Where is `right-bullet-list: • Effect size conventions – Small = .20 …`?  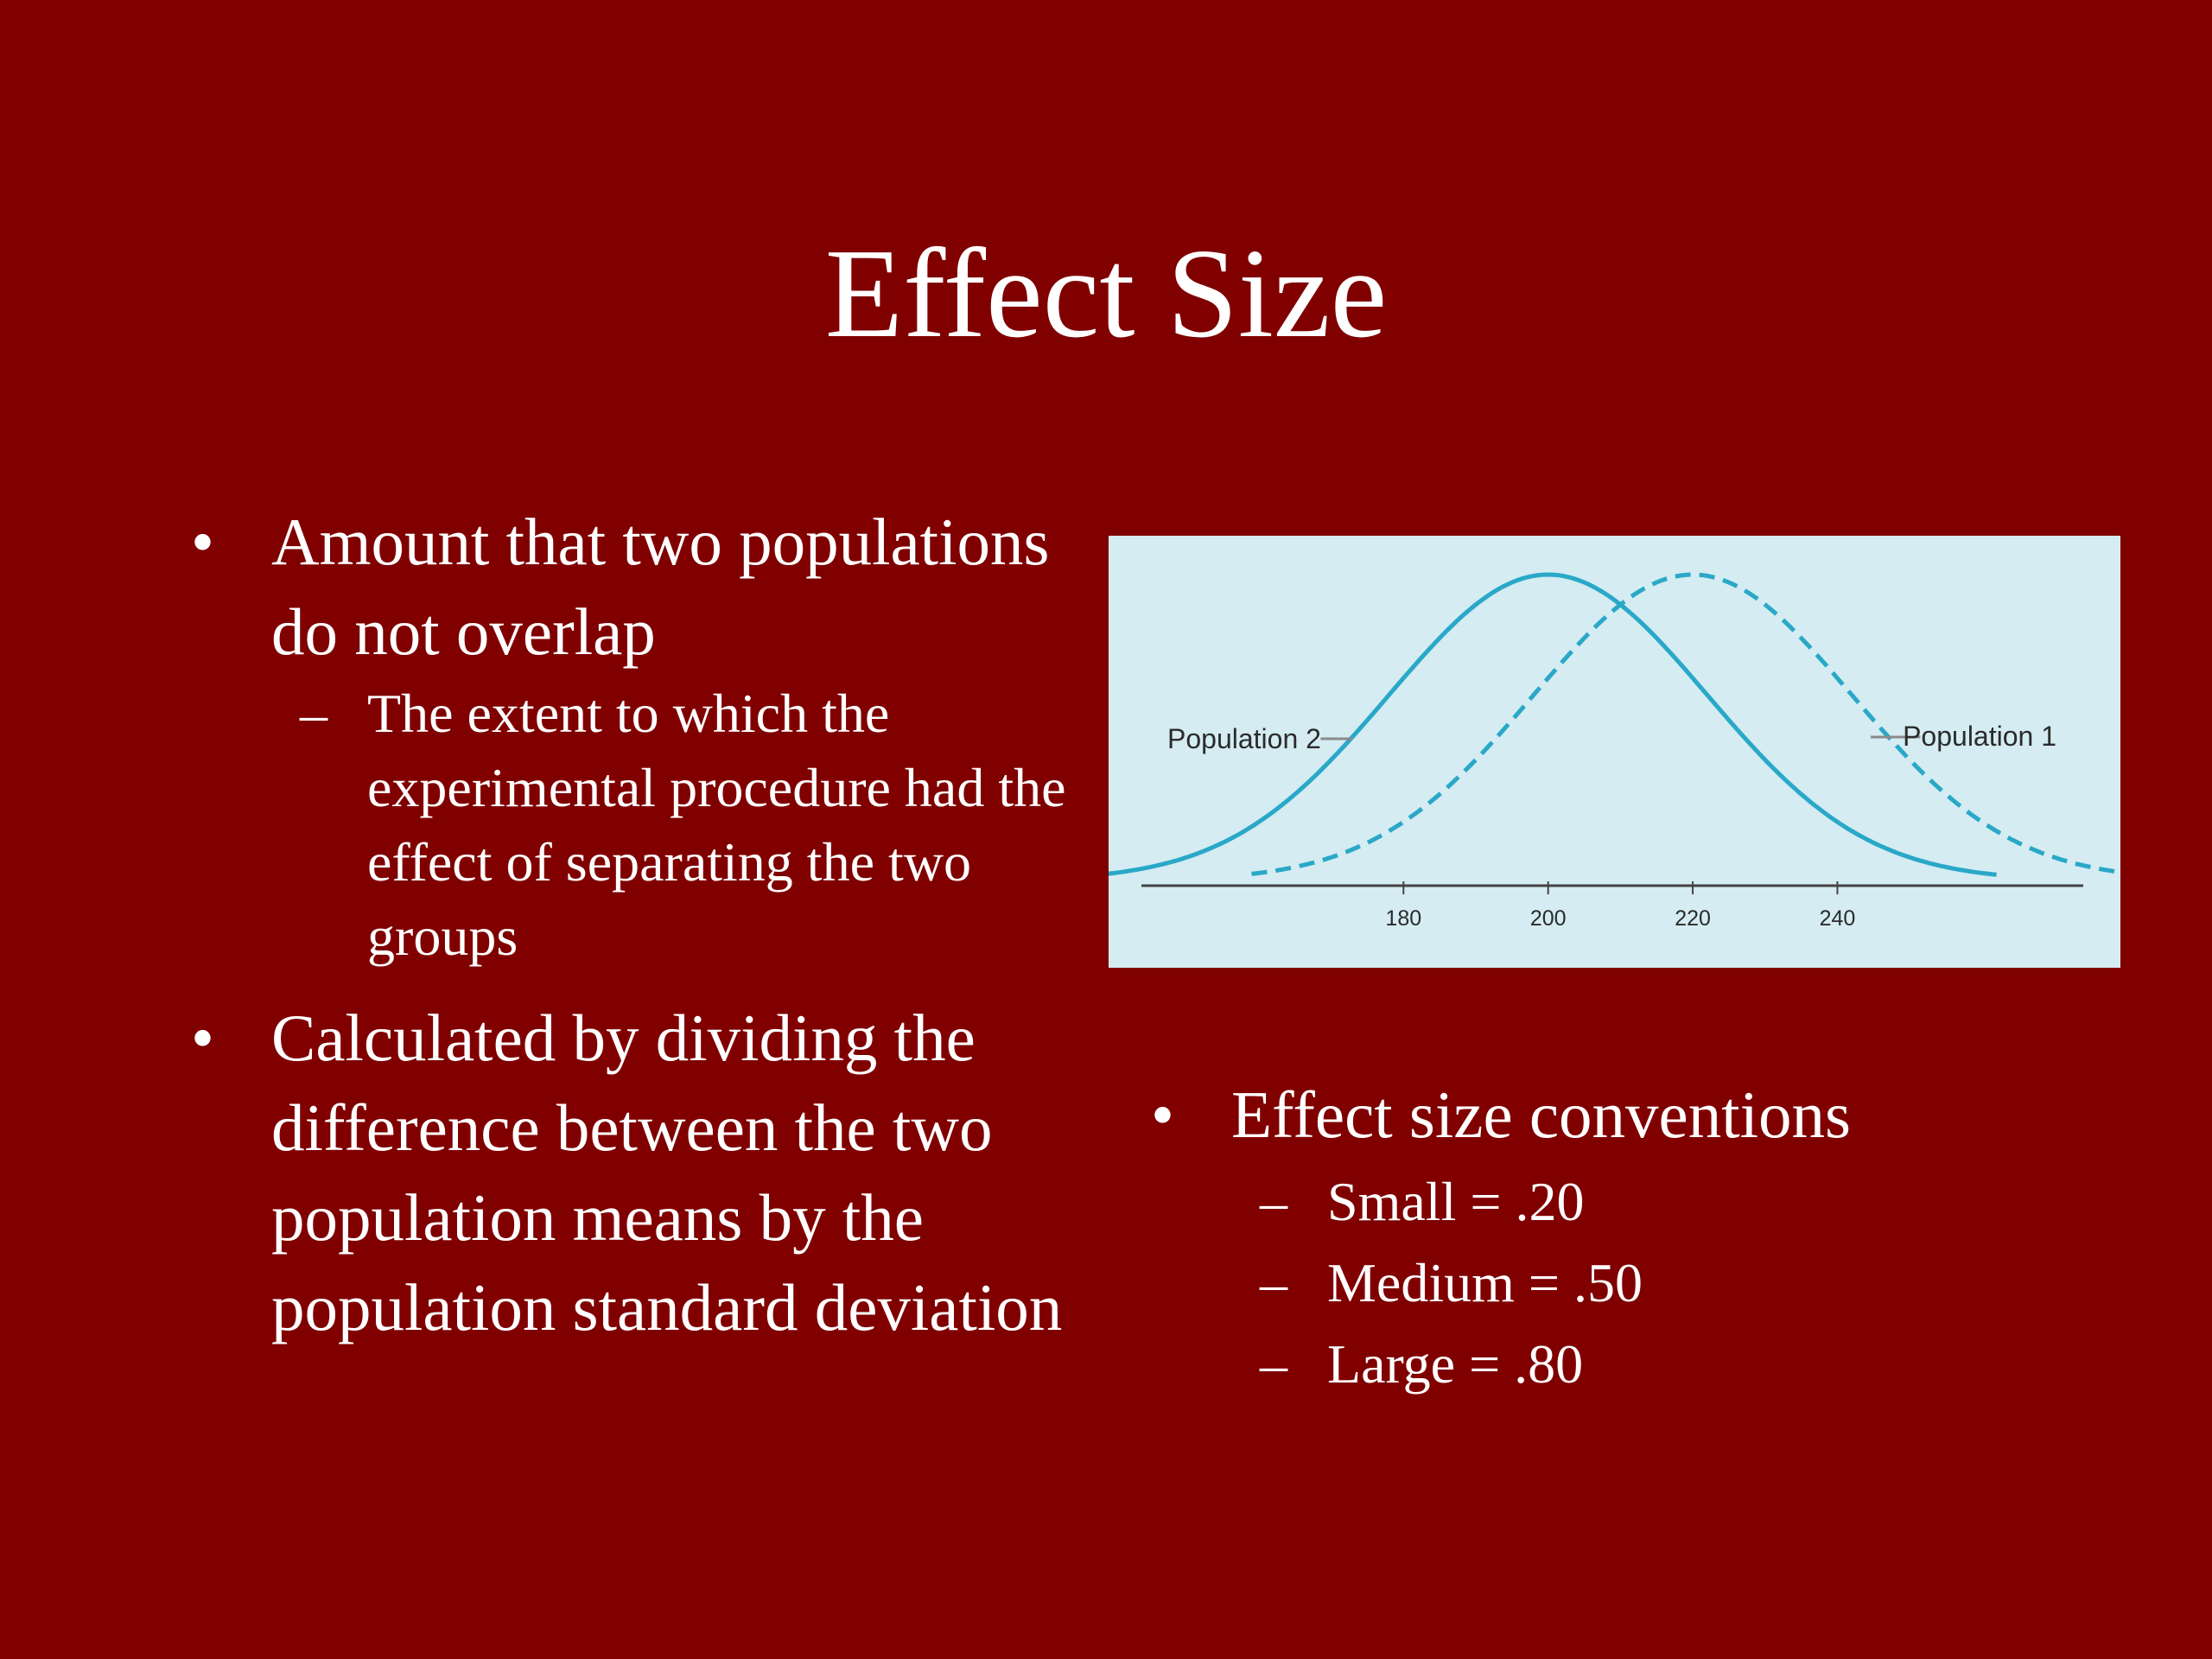 right-bullet-list: • Effect size conventions – Small = .20 … is located at coordinates (1623, 1237).